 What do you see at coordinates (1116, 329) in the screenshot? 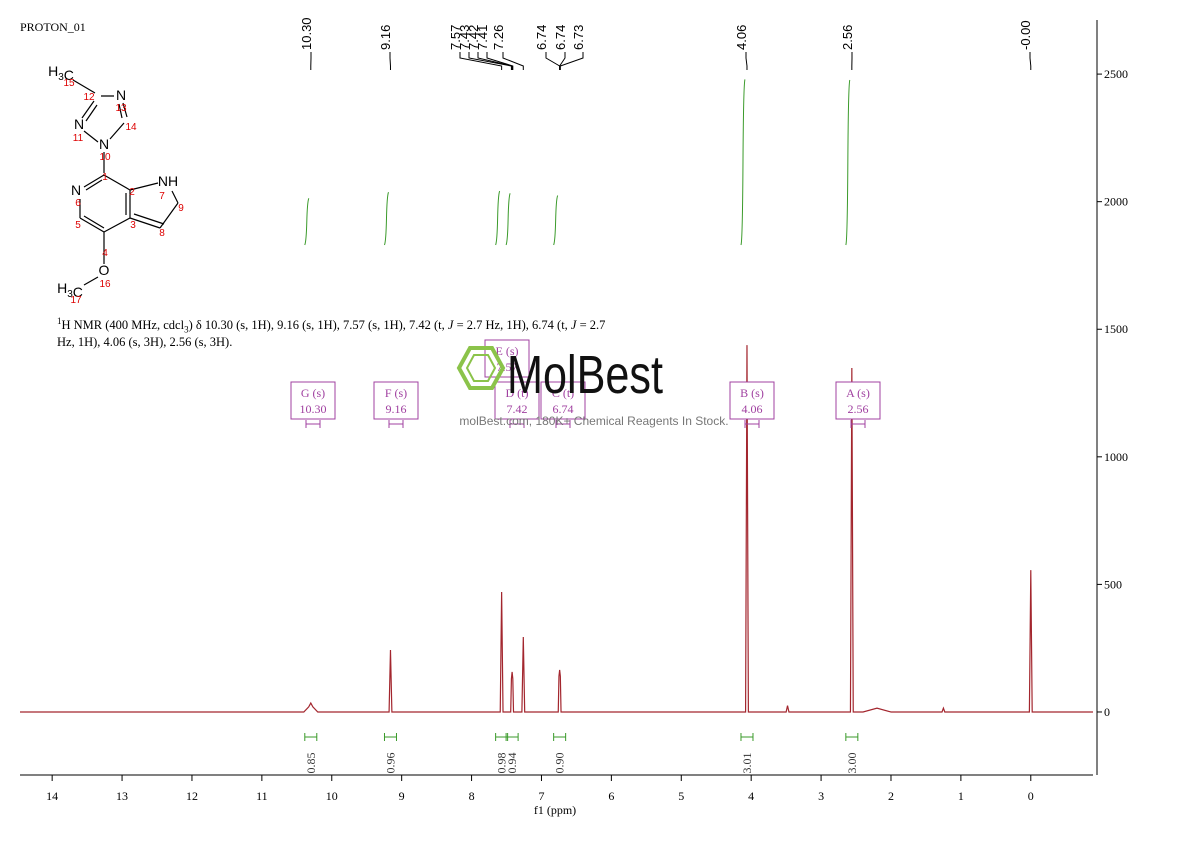
I see `y-tick-label: 1500` at bounding box center [1116, 329].